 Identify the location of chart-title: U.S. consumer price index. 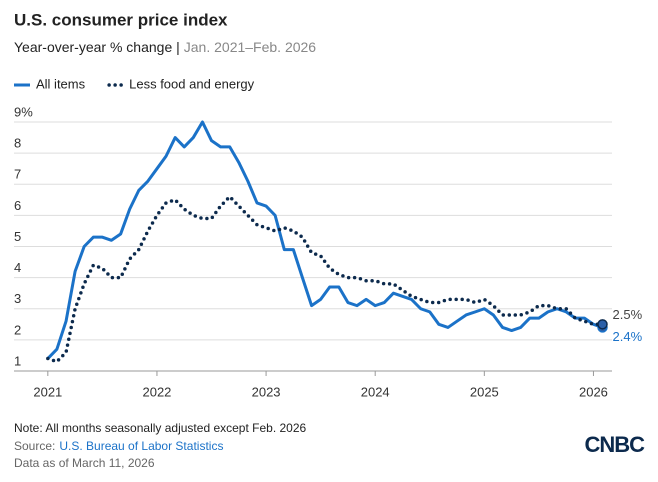
(121, 19).